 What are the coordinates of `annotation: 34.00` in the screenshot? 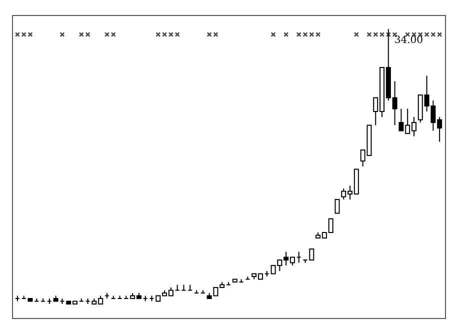 It's located at (409, 40).